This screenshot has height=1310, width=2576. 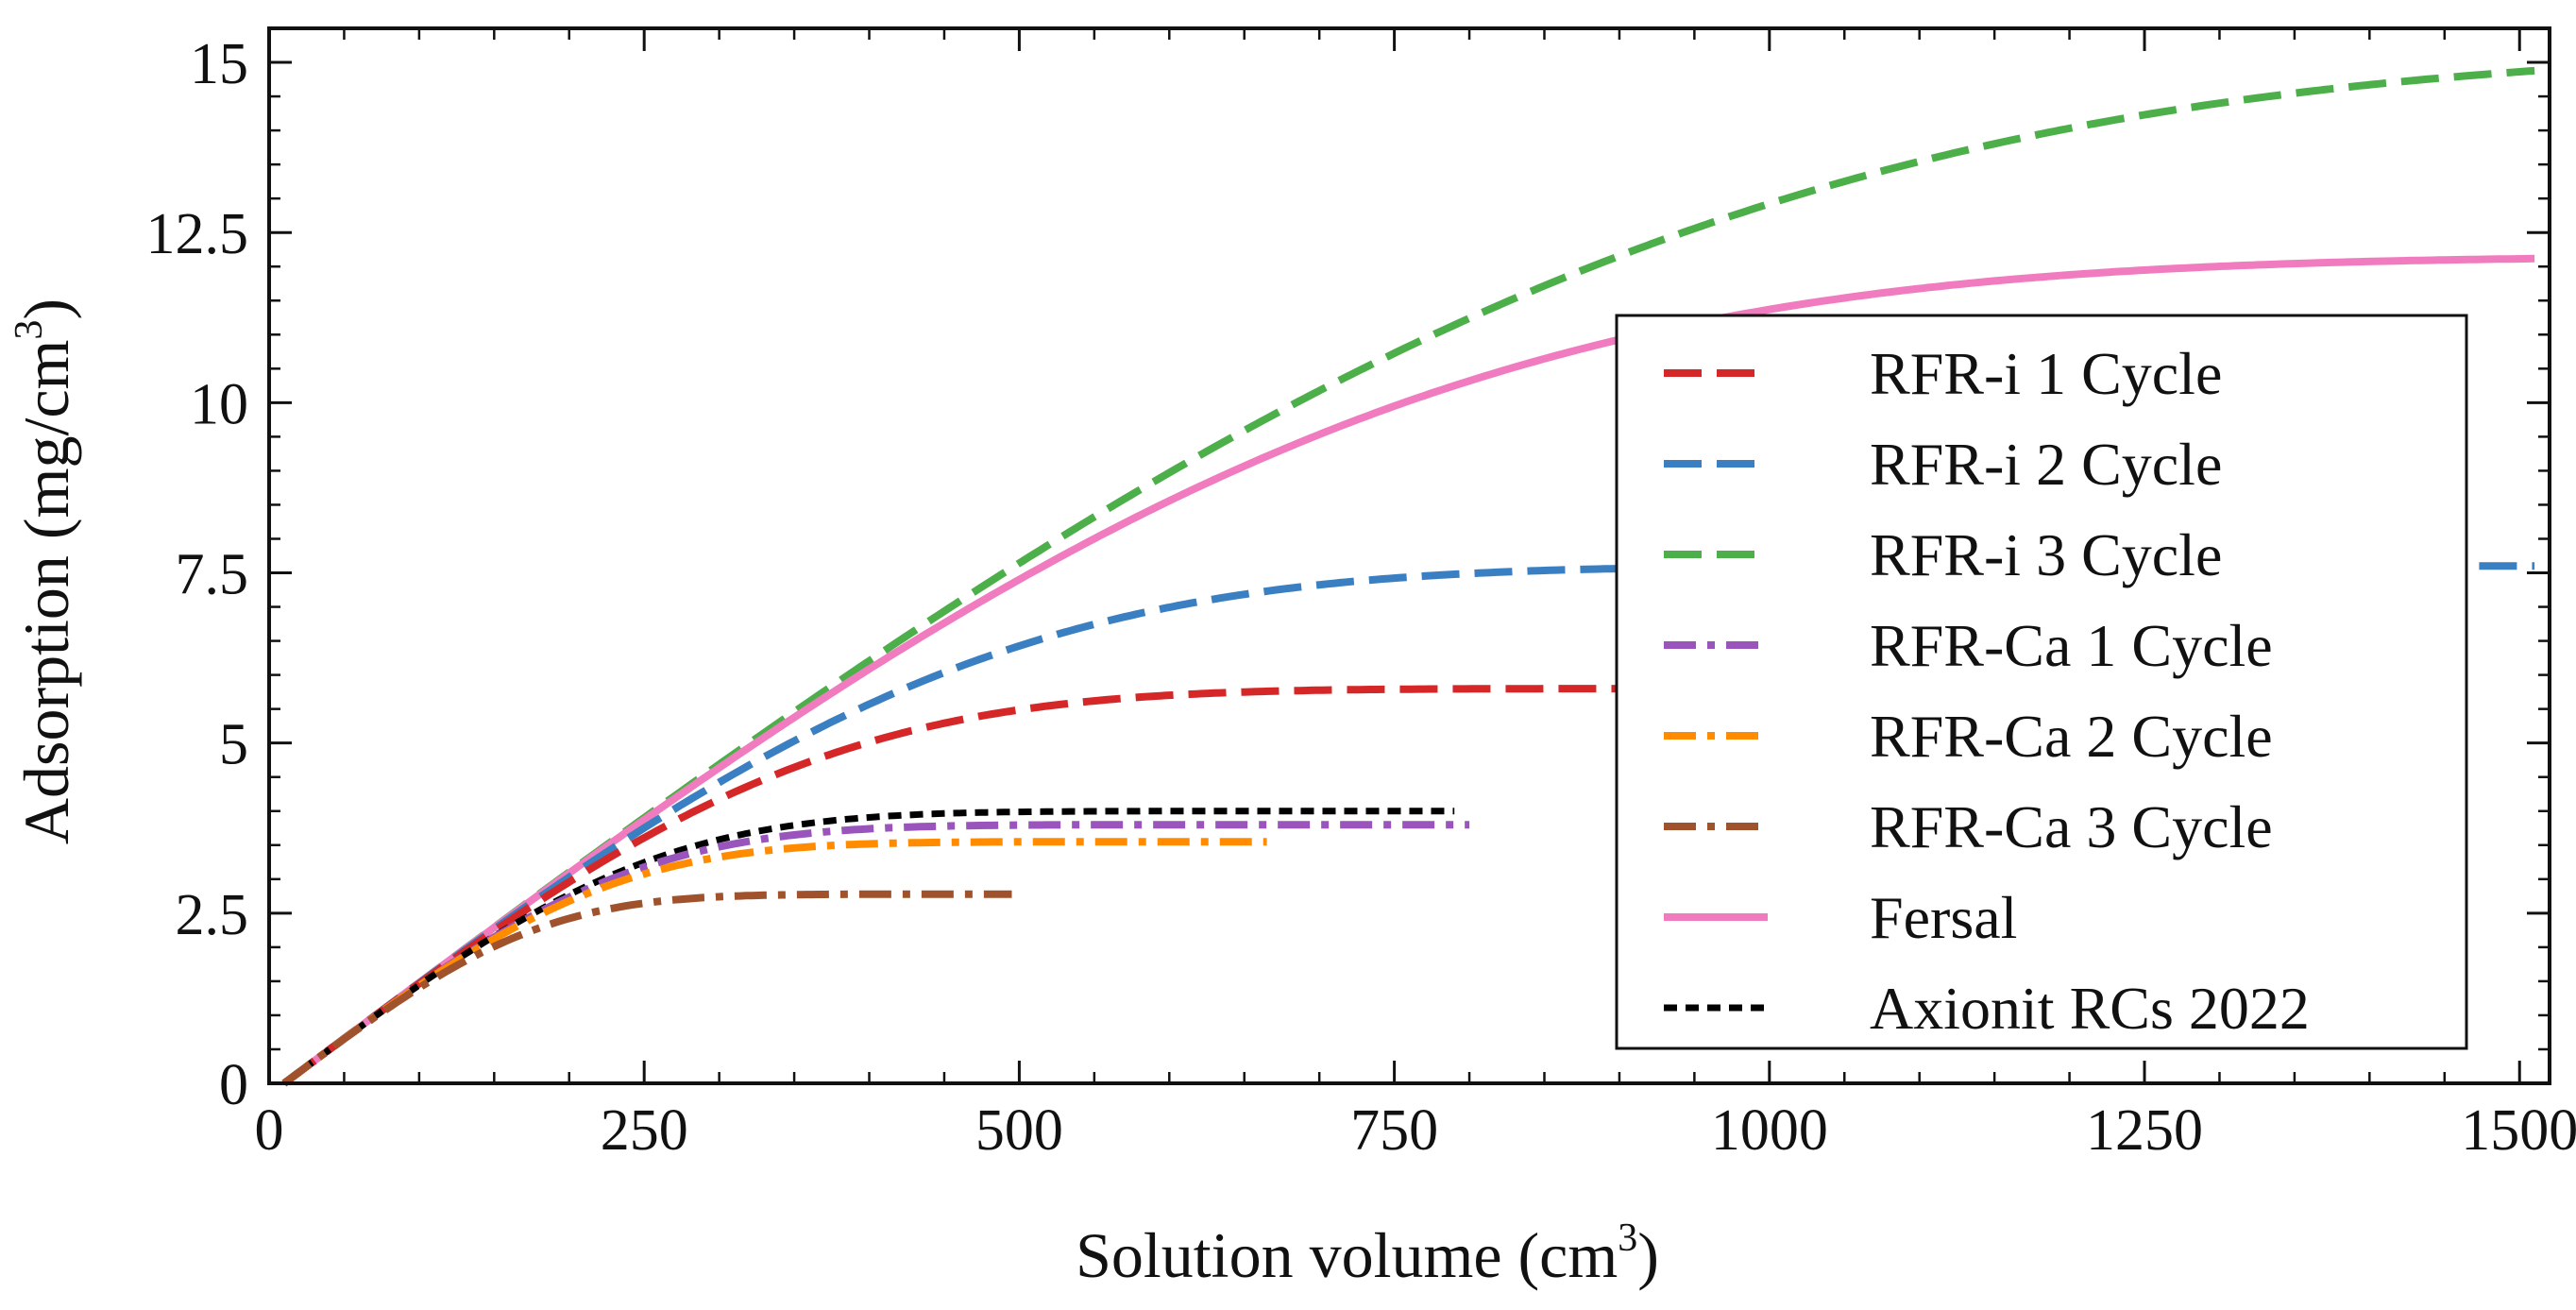 I want to click on legend-label-fersal: Fersal, so click(x=1943, y=917).